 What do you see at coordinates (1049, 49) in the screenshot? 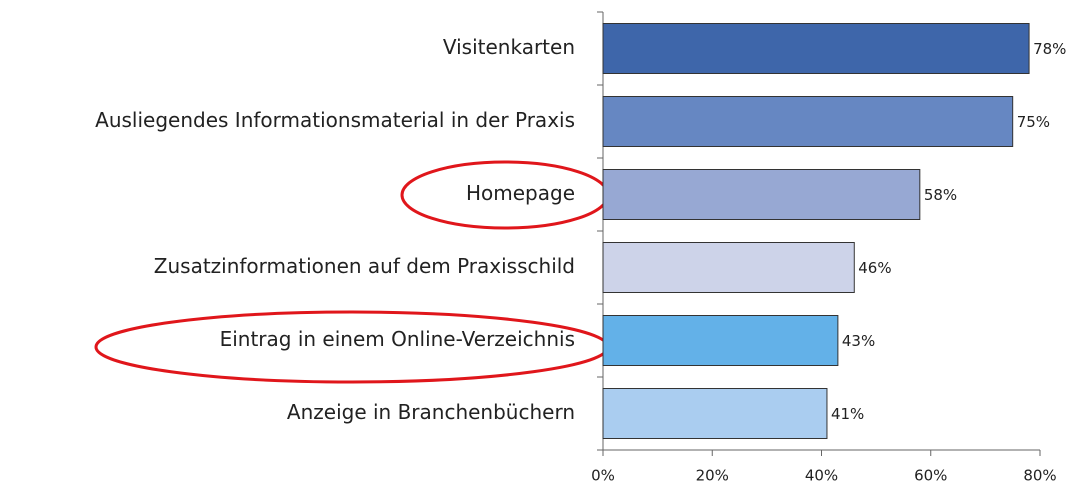
I see `value-label: 78%` at bounding box center [1049, 49].